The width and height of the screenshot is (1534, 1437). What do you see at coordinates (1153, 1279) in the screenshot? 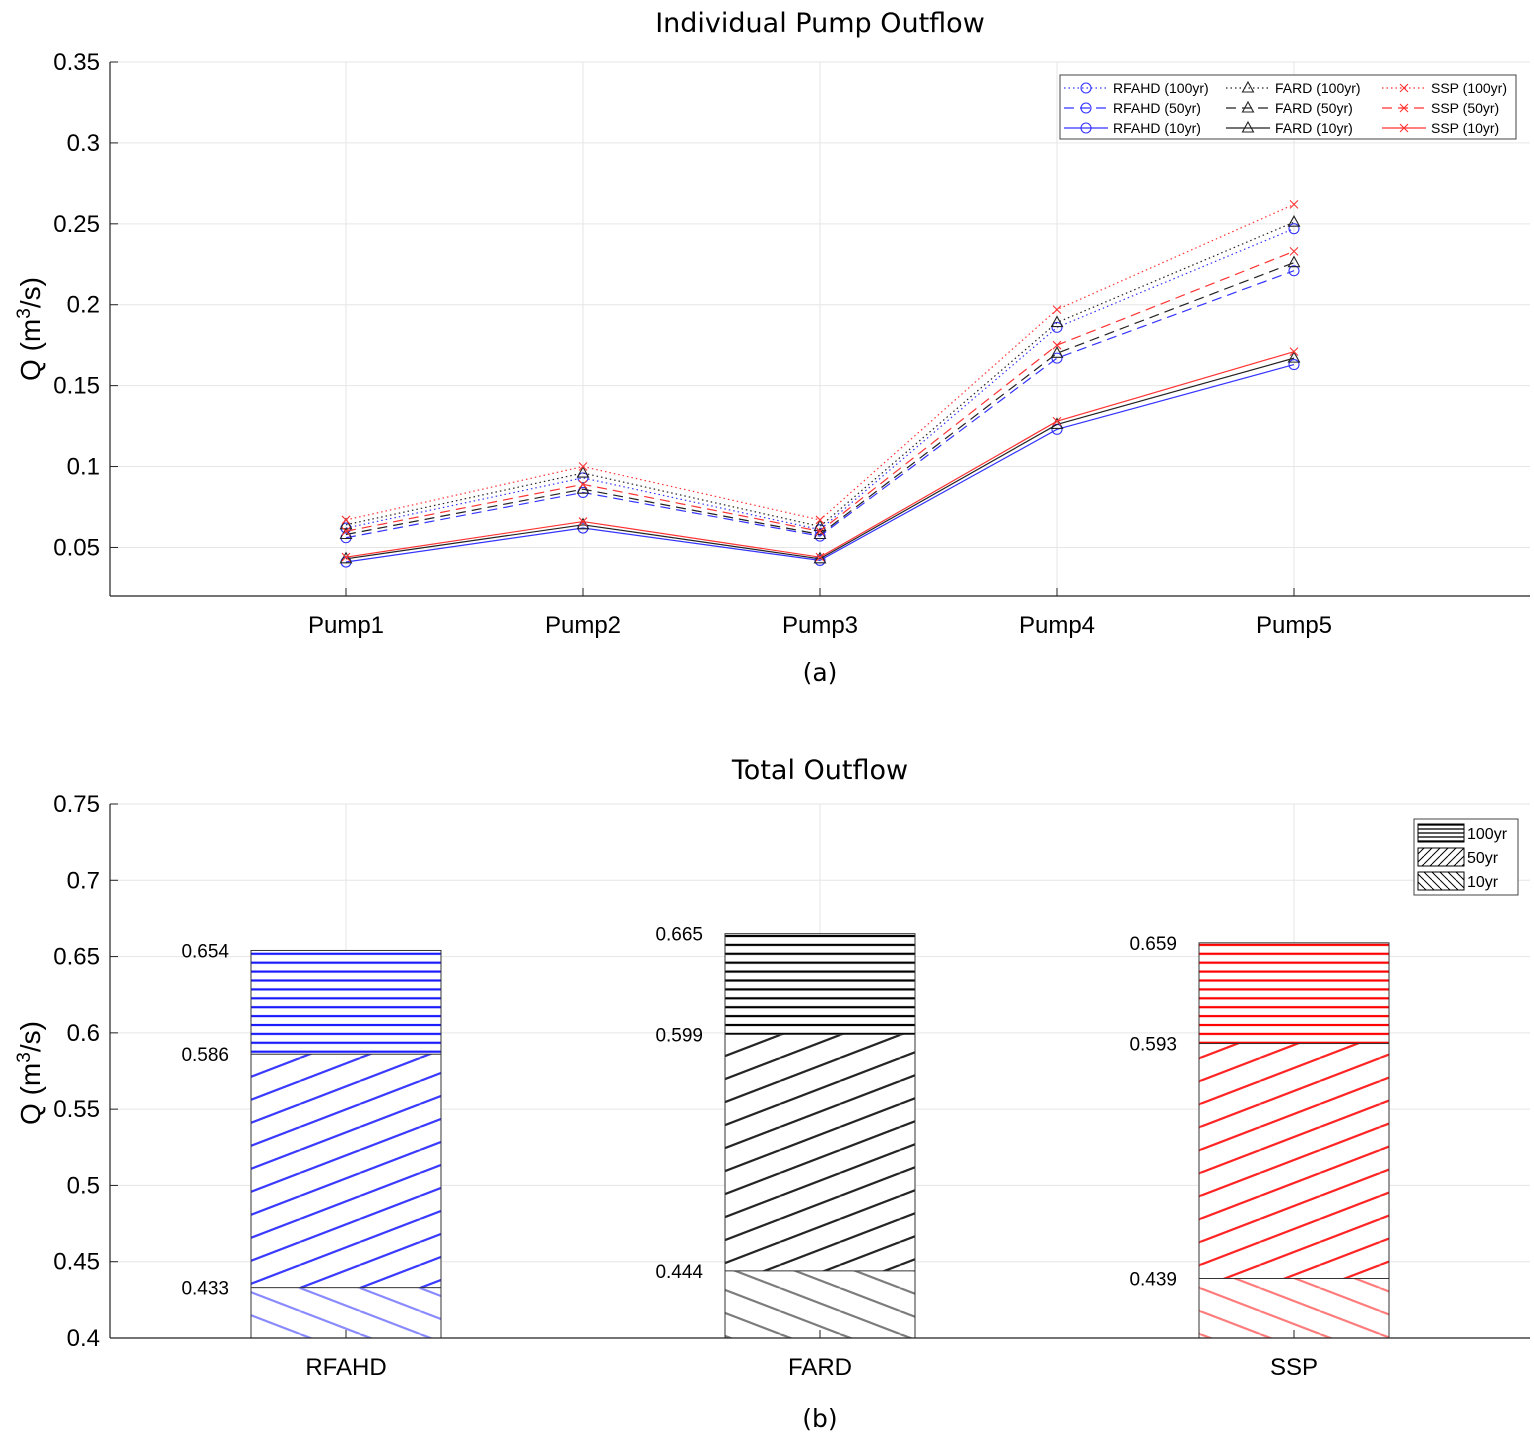
I see `data-label: 0.439` at bounding box center [1153, 1279].